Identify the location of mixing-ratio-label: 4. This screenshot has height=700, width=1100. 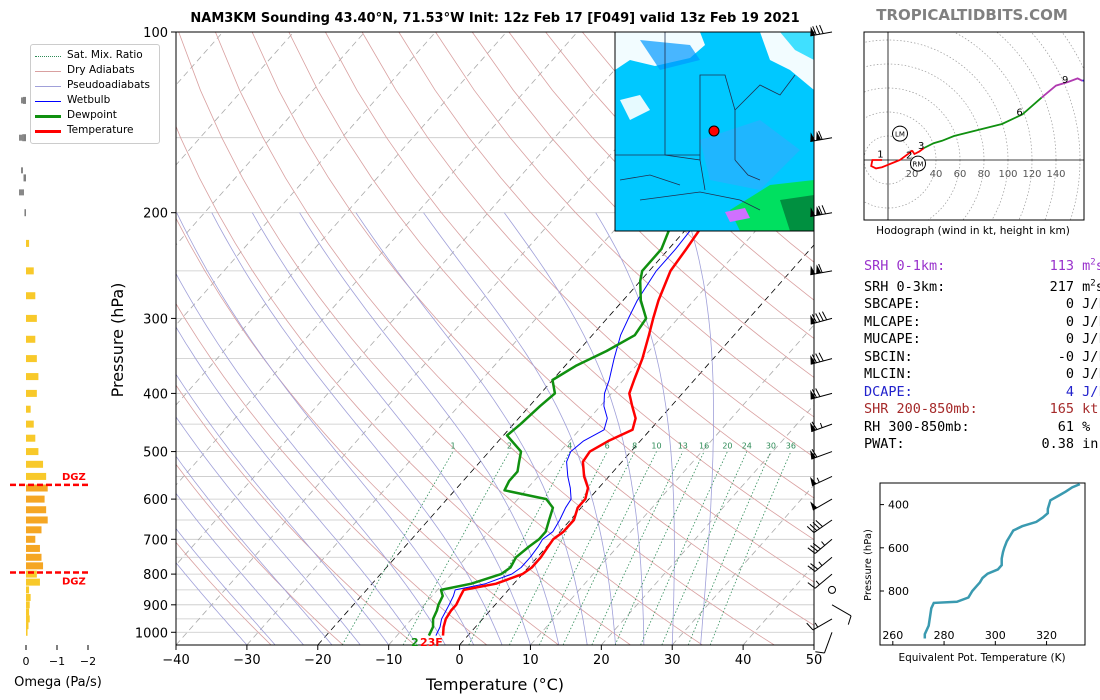
(569, 446).